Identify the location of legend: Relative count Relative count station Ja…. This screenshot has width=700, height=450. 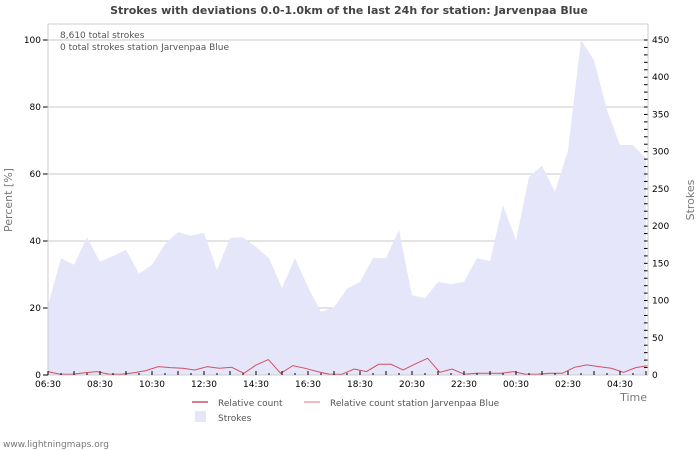
(346, 411).